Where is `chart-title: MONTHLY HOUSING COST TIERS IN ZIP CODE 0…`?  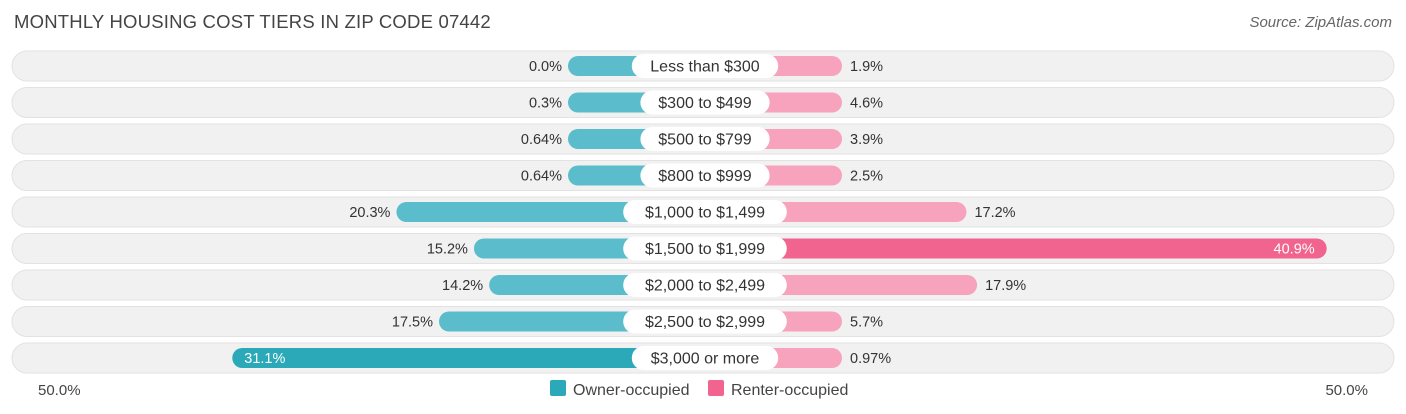
chart-title: MONTHLY HOUSING COST TIERS IN ZIP CODE 0… is located at coordinates (252, 21).